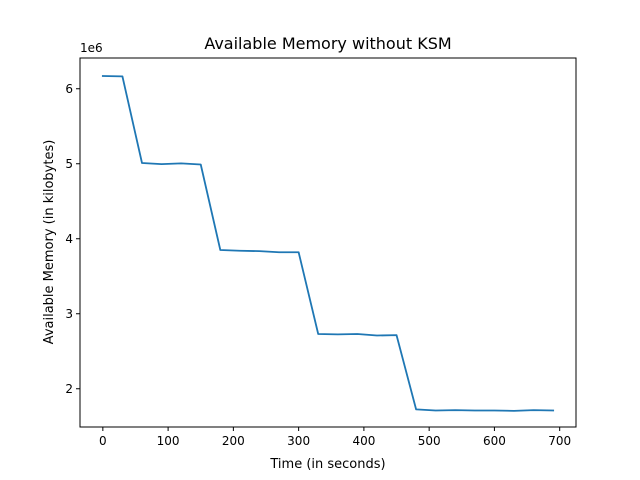 The width and height of the screenshot is (640, 480). Describe the element at coordinates (298, 441) in the screenshot. I see `x-tick-label: 300` at that location.